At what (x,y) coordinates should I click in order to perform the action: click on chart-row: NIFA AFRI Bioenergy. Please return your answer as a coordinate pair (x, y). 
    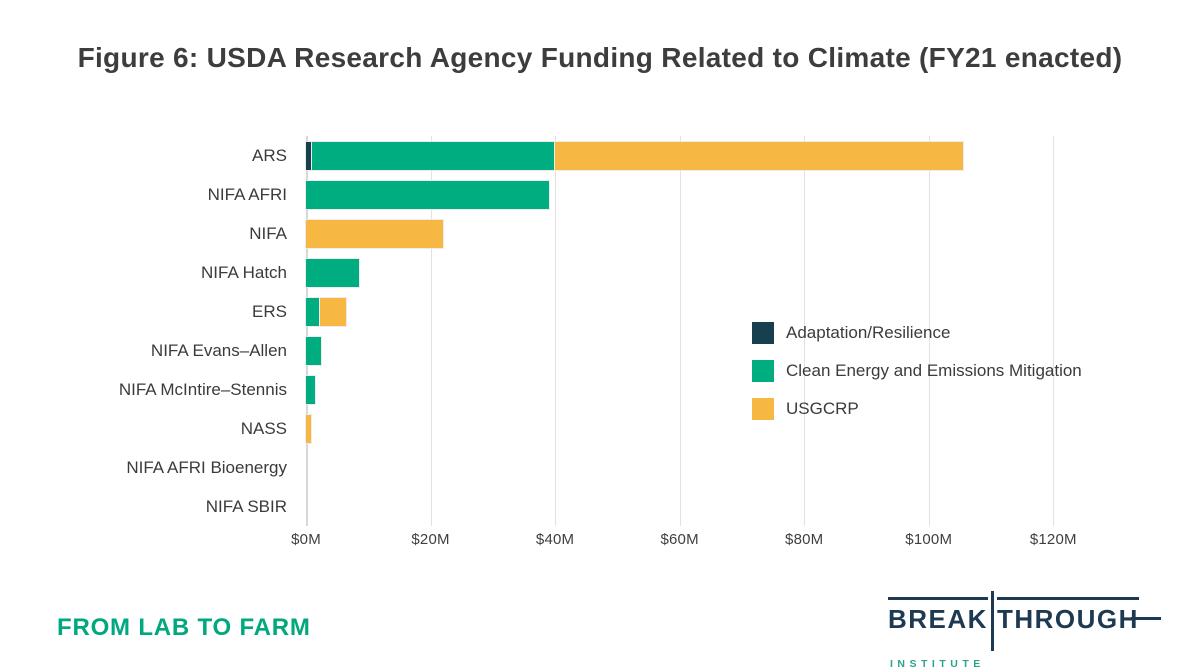
    Looking at the image, I should click on (580, 467).